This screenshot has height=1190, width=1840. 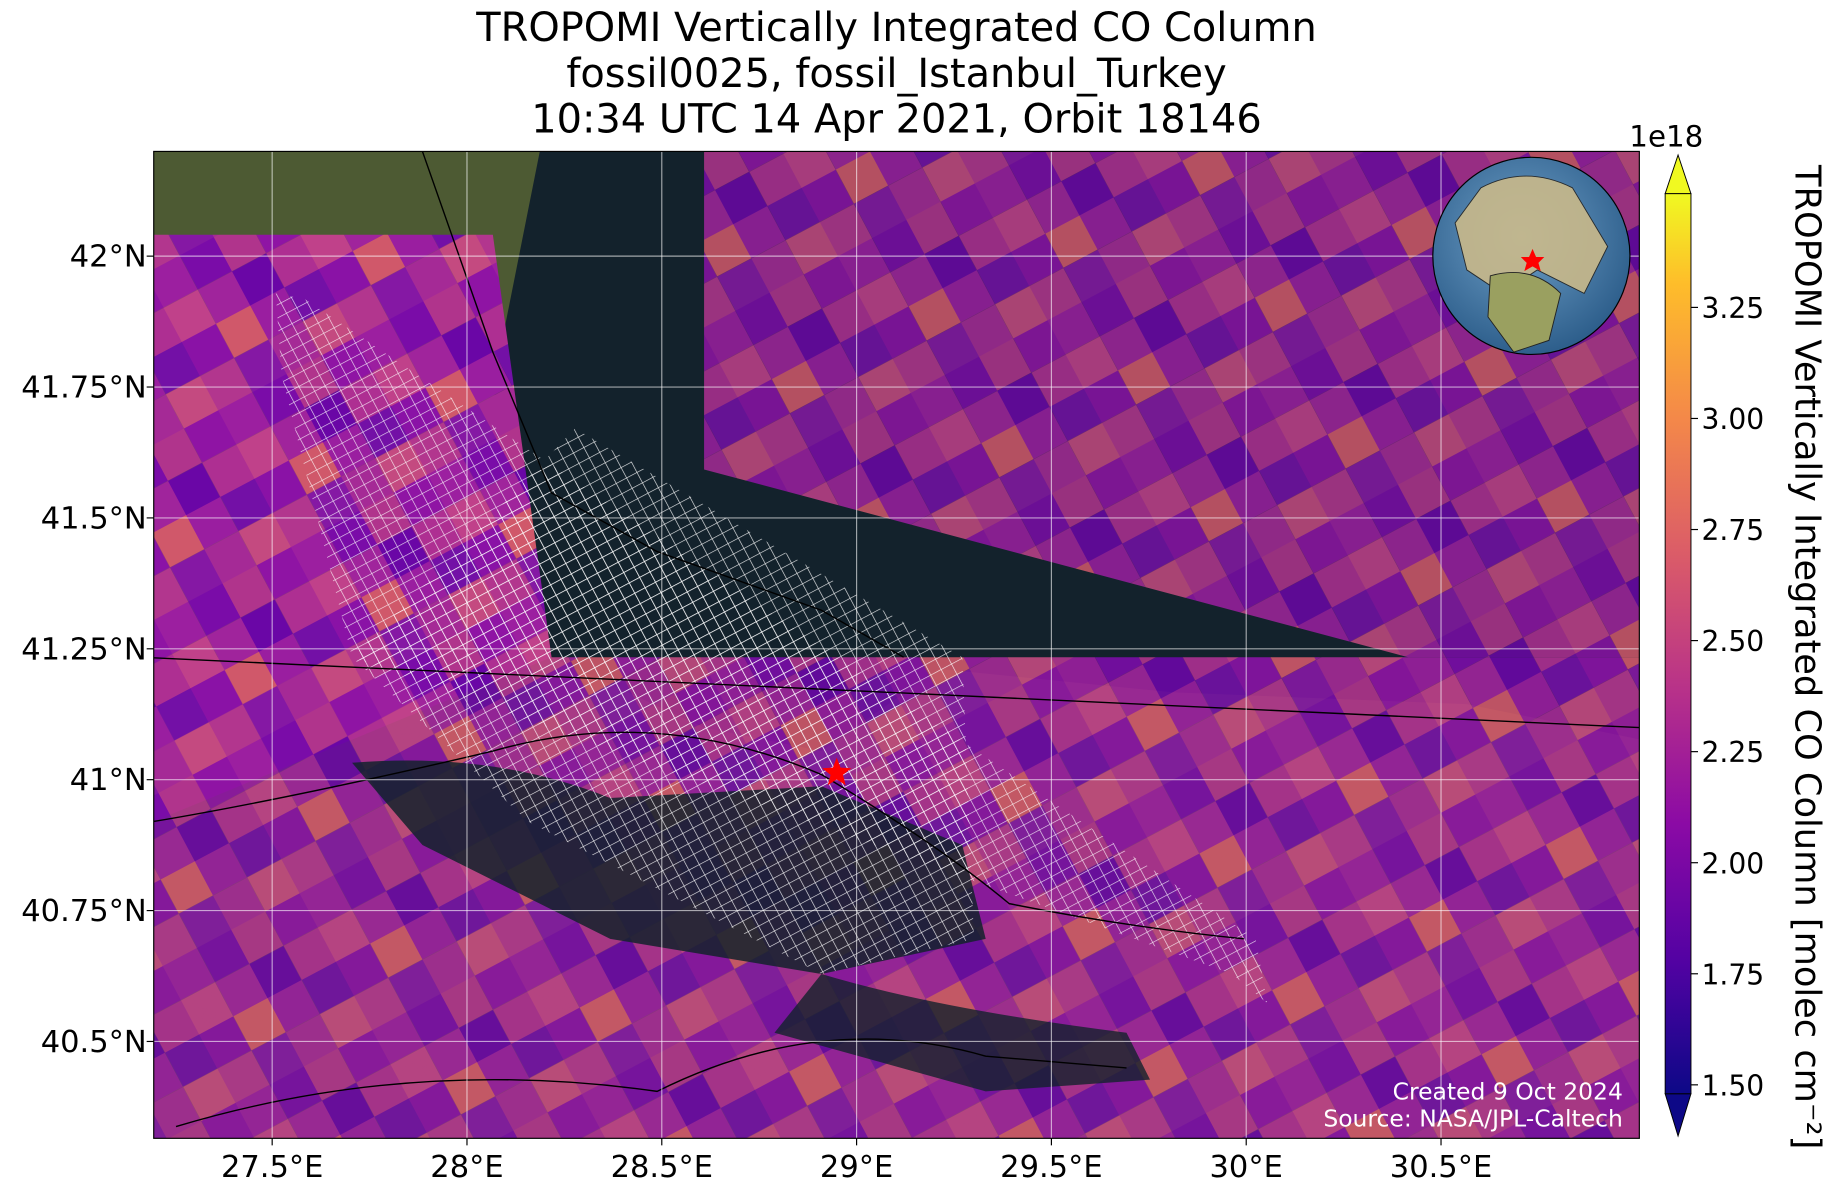 I want to click on title-line: 10:34 UTC 14 Apr 2021, Orbit 18146, so click(x=896, y=120).